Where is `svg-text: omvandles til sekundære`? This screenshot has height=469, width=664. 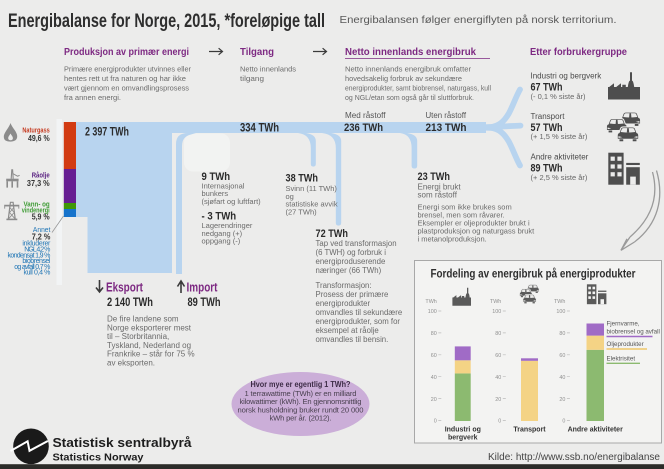 svg-text: omvandles til sekundære is located at coordinates (359, 312).